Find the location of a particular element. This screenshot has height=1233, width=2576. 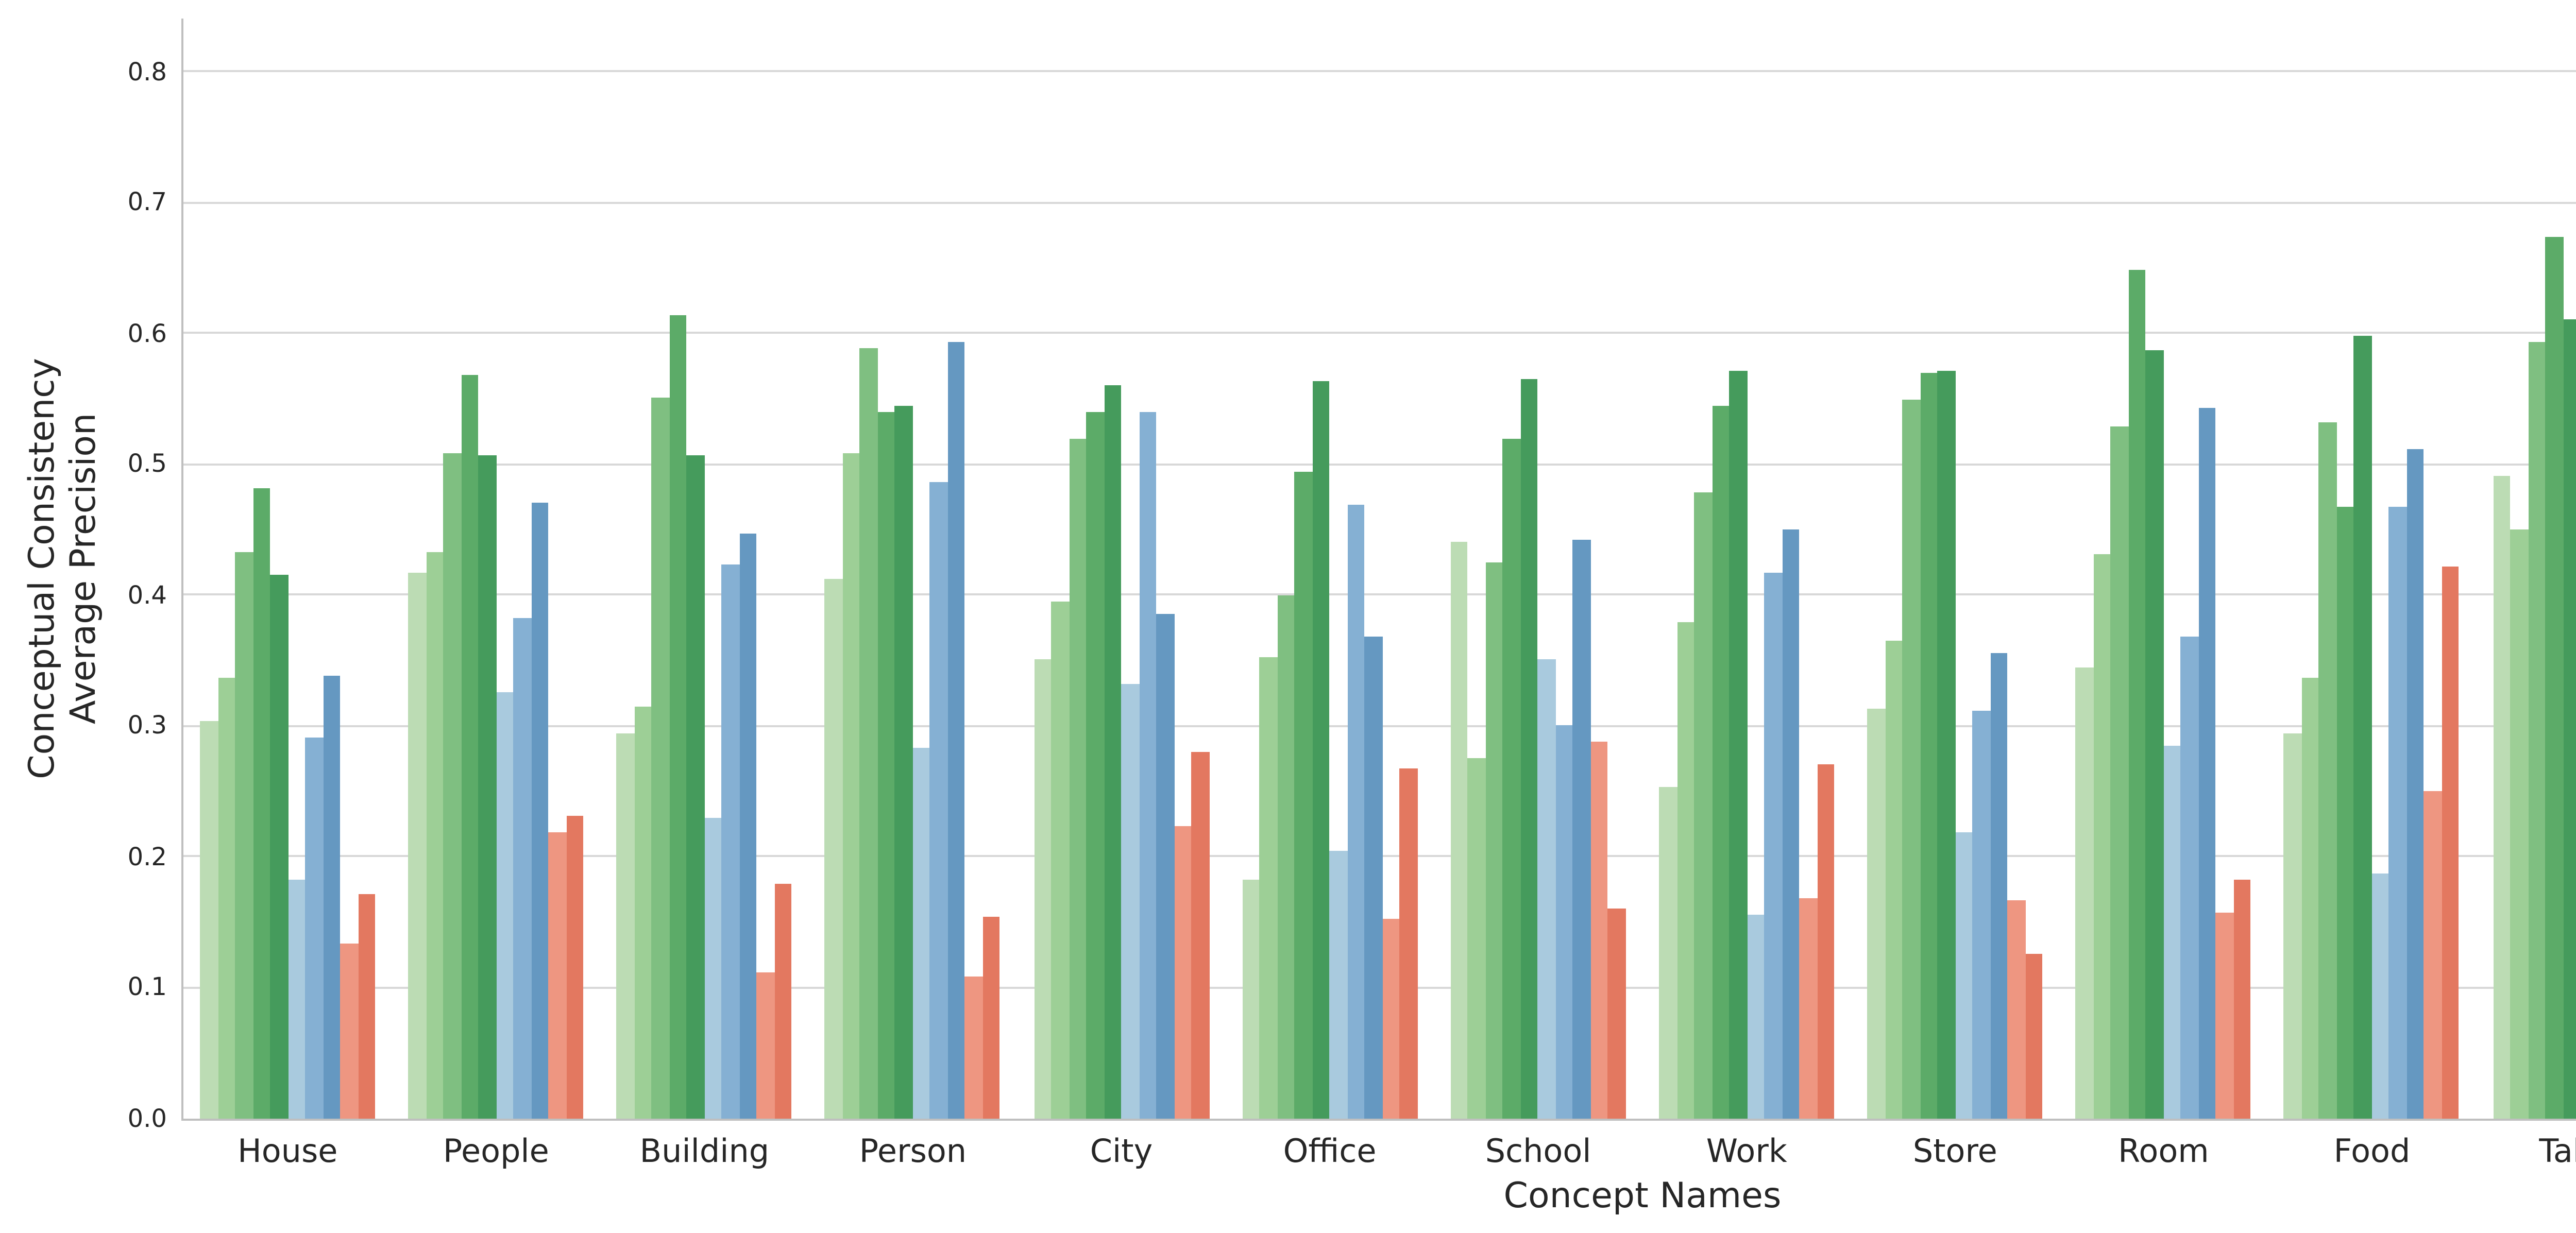

bar-office-opt-1-3b is located at coordinates (1269, 888).